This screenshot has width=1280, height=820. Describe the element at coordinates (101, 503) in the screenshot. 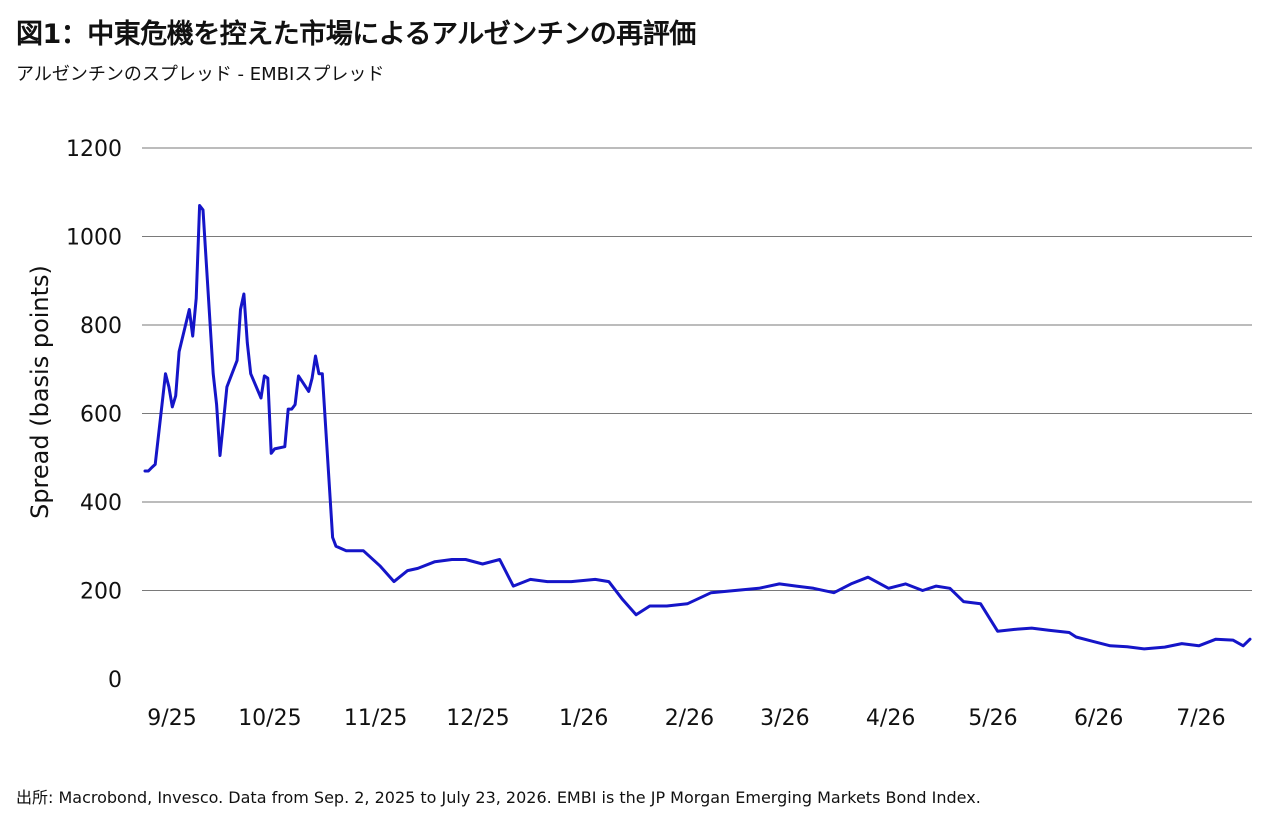

I see `y-tick-label: 400` at that location.